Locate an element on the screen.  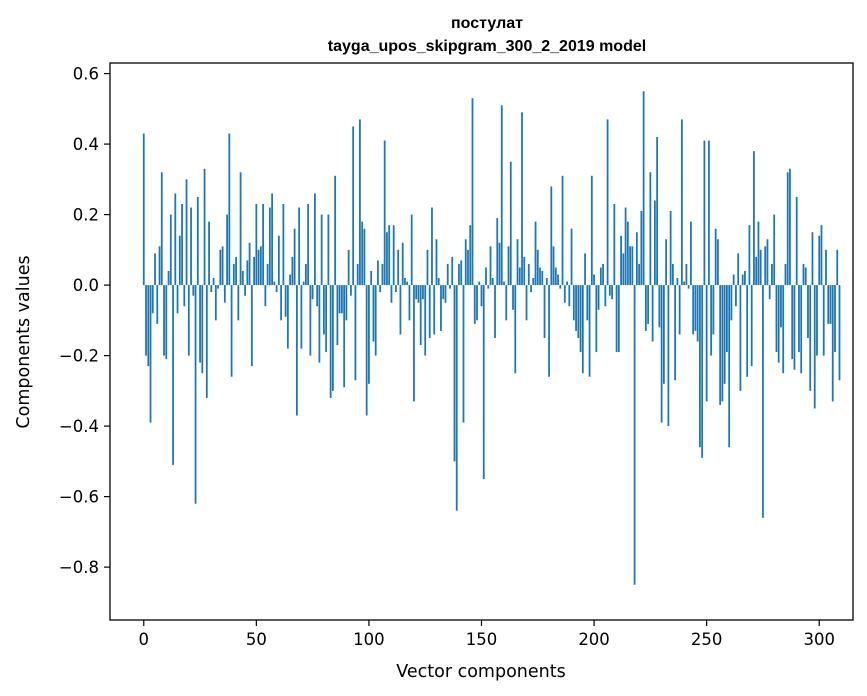
x-tick-label: 50 is located at coordinates (256, 639).